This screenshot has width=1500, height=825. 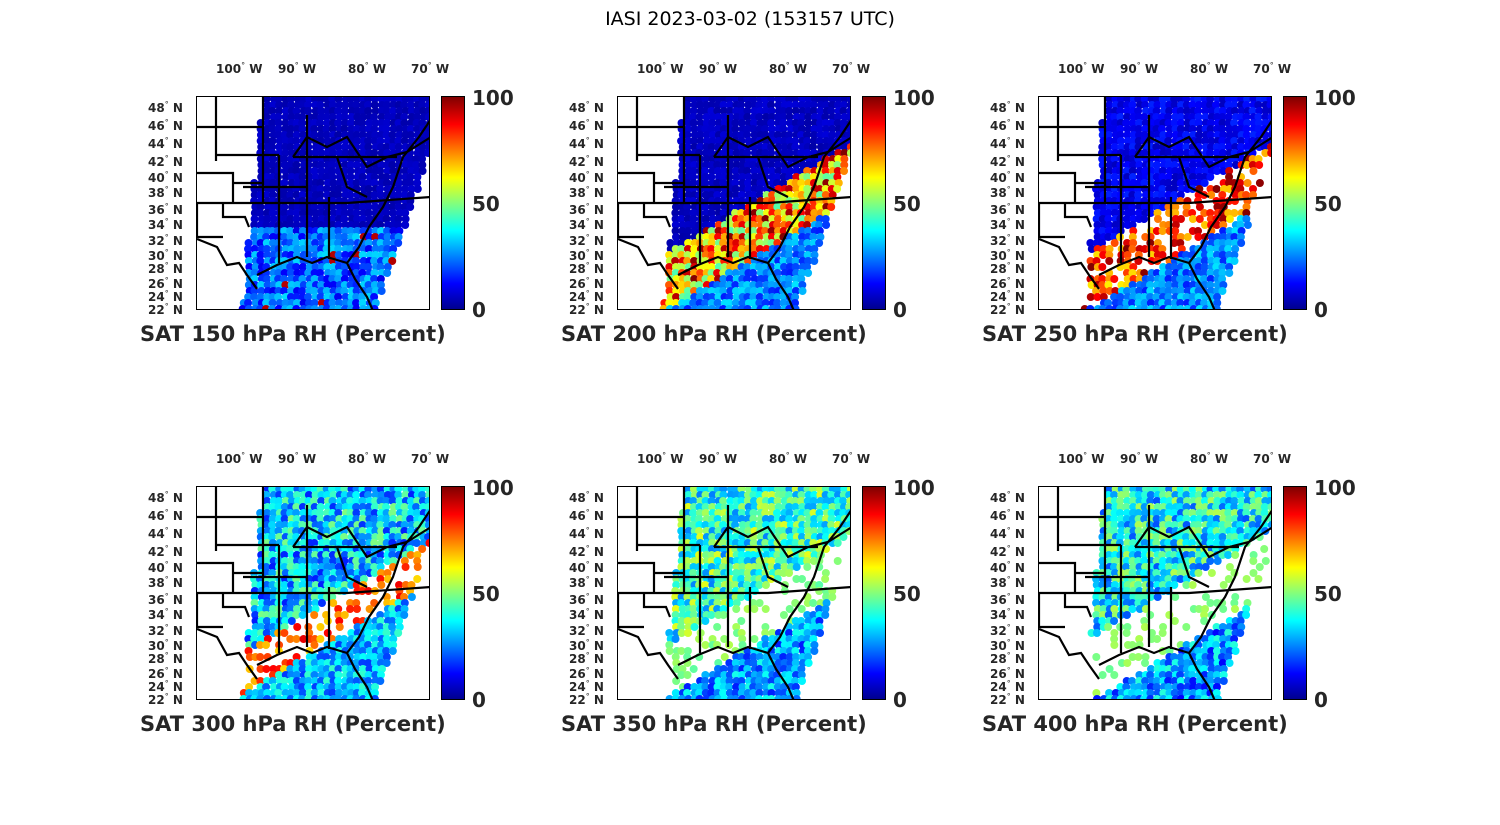 I want to click on colorbar-tick-label: 0, so click(x=900, y=700).